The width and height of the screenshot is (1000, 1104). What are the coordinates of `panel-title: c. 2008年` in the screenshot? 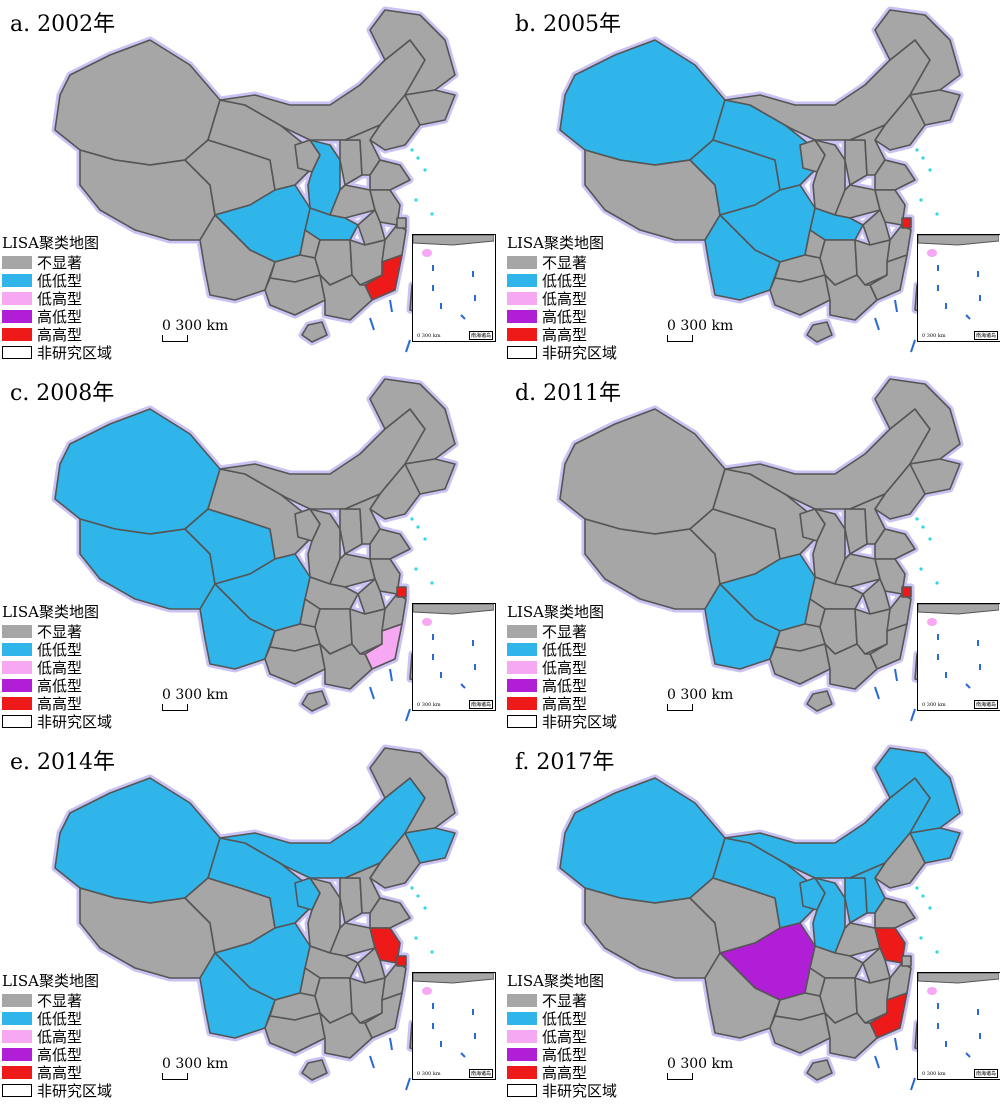 It's located at (62, 393).